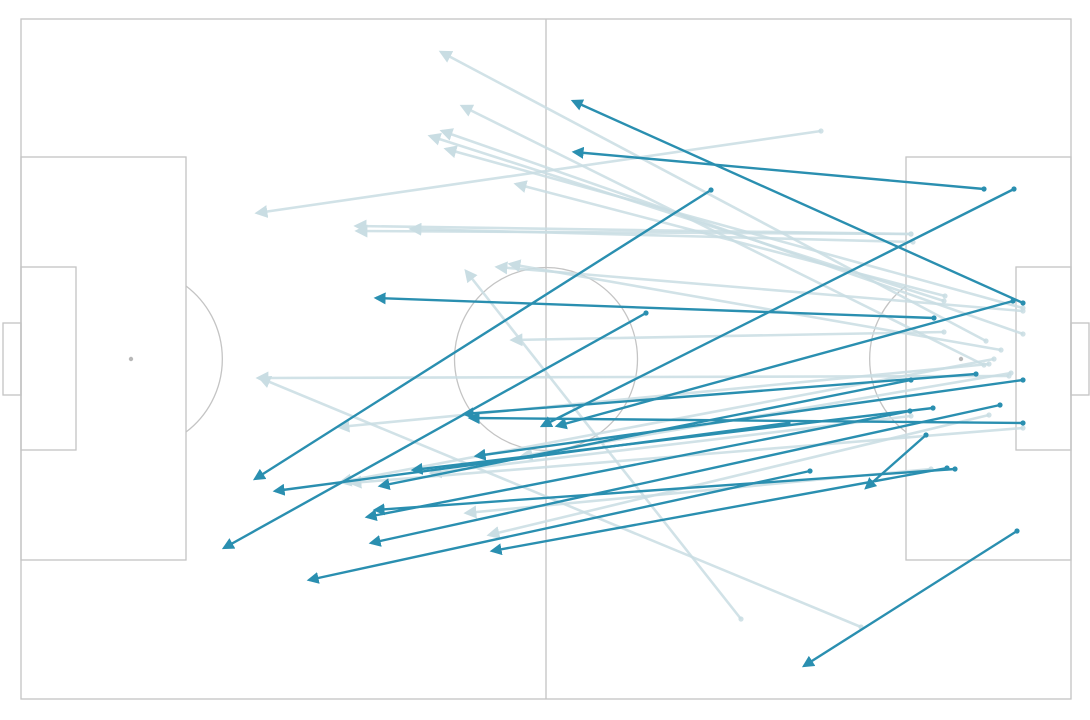 This screenshot has width=1090, height=720. Describe the element at coordinates (103, 358) in the screenshot. I see `left-penalty-area` at that location.